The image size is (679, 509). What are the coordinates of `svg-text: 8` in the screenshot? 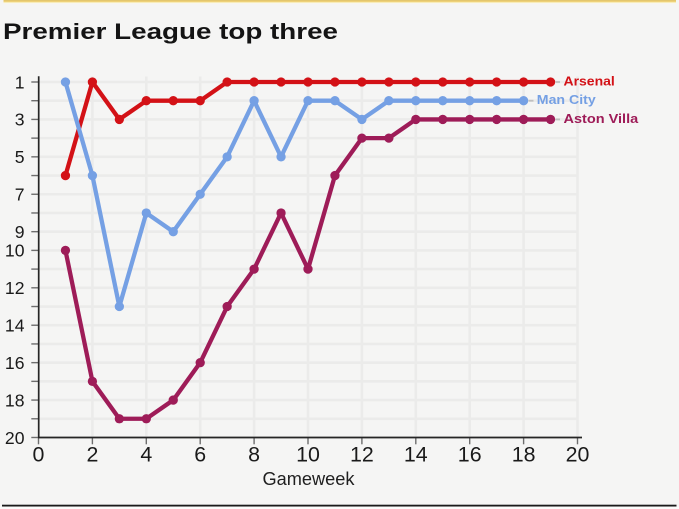 It's located at (254, 455).